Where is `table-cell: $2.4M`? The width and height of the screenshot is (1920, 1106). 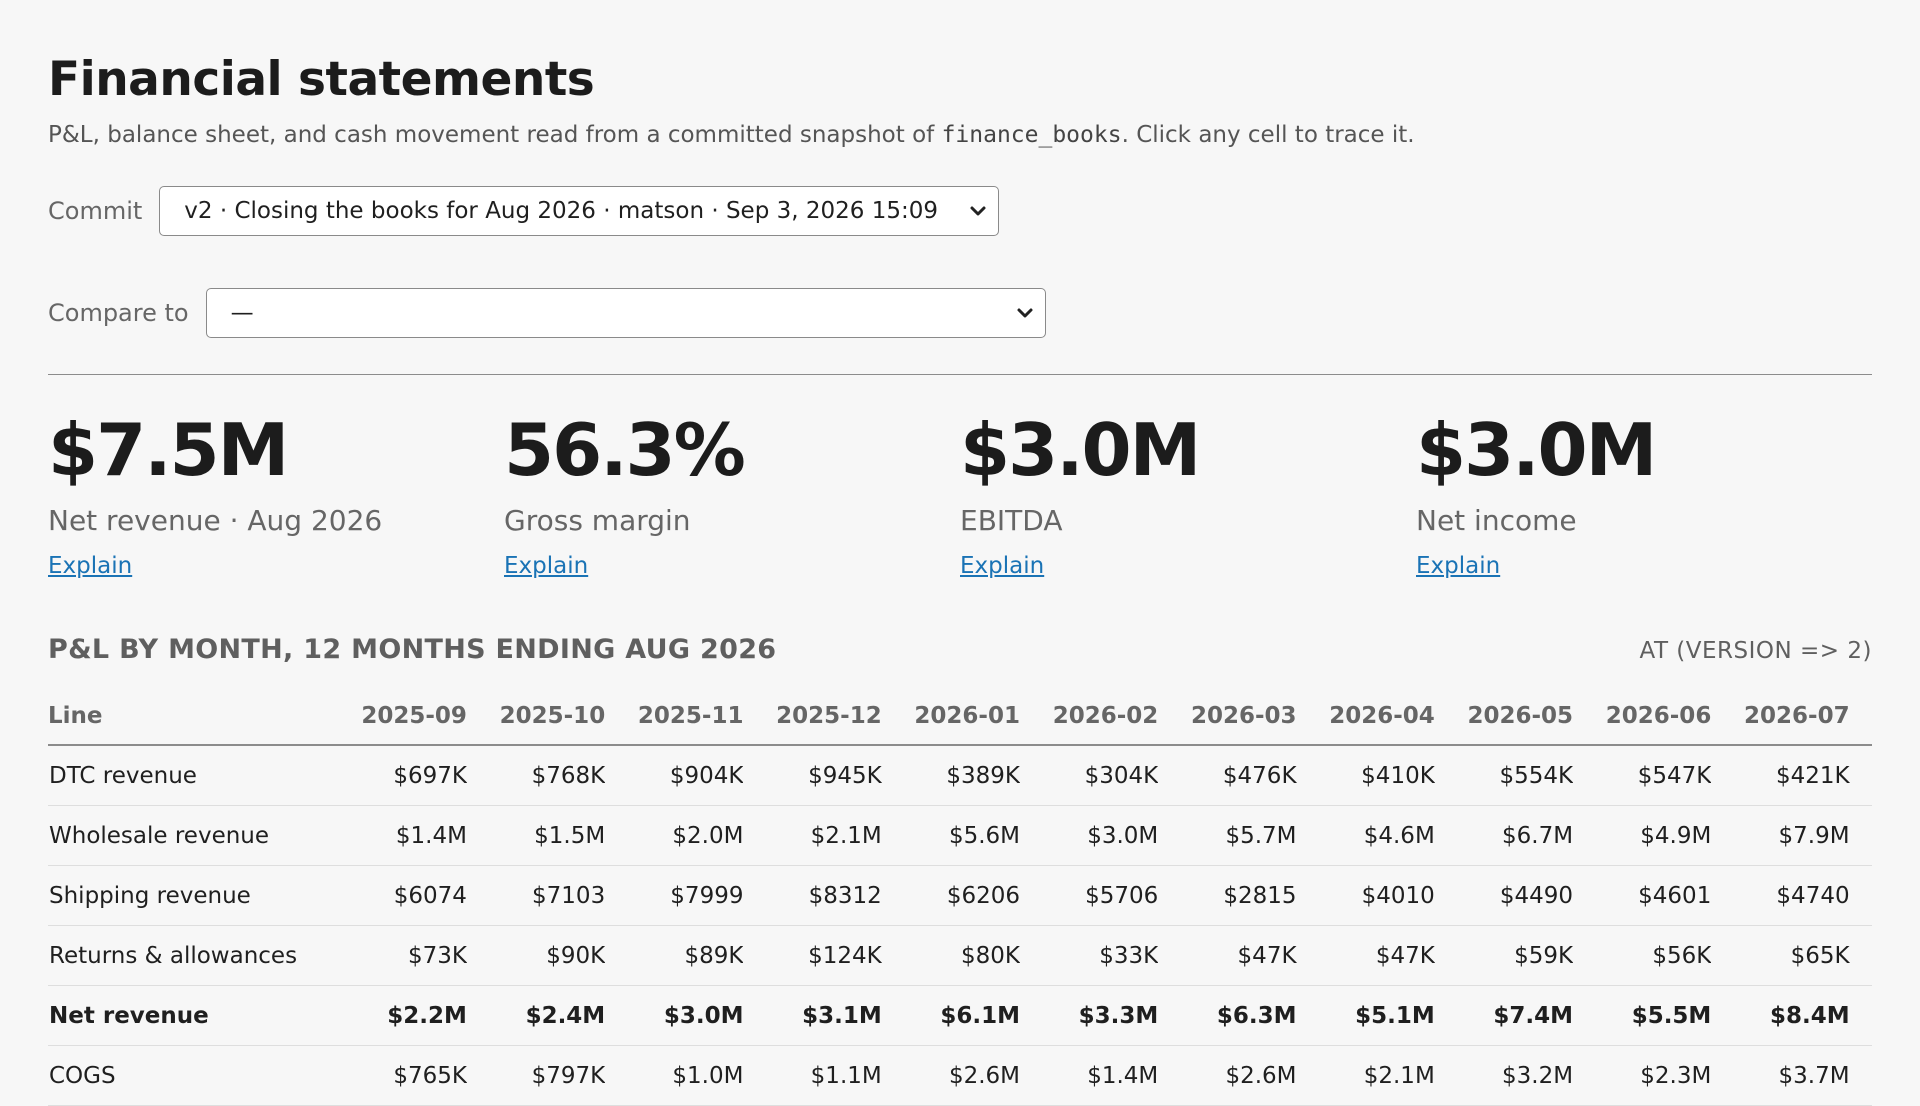 table-cell: $2.4M is located at coordinates (536, 1015).